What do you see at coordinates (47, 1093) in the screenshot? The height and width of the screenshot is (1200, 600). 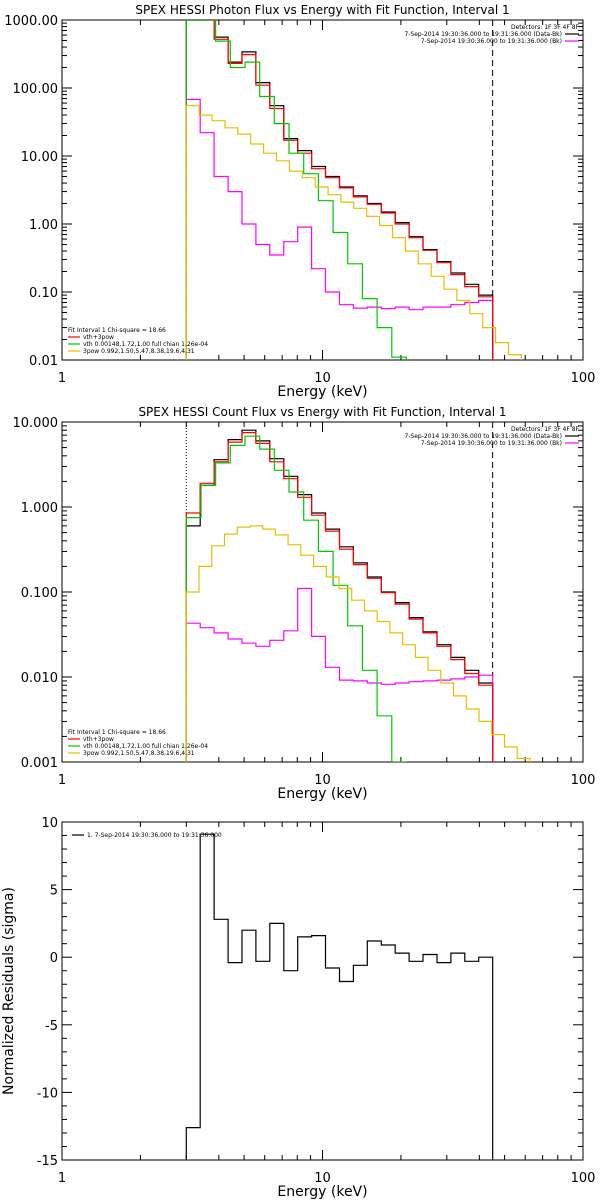 I see `y-tick-label: -10` at bounding box center [47, 1093].